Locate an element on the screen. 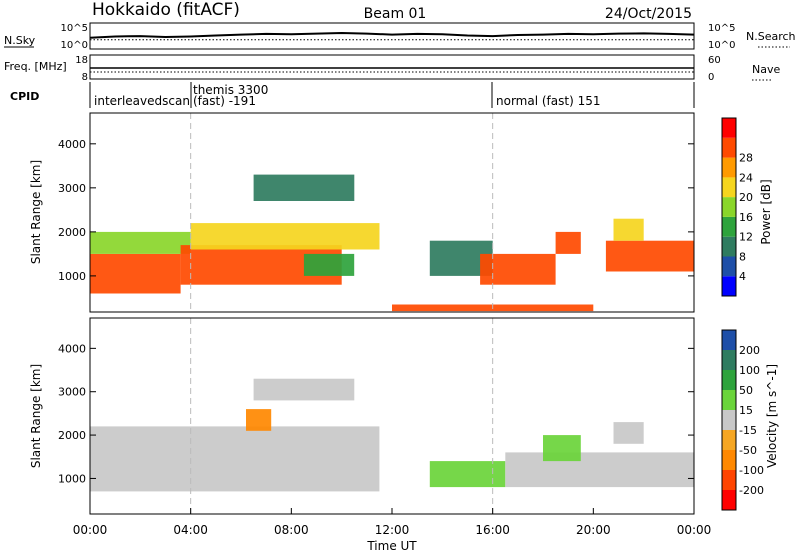 Image resolution: width=800 pixels, height=554 pixels. frequency-right-ytick-bottom: 0 is located at coordinates (711, 77).